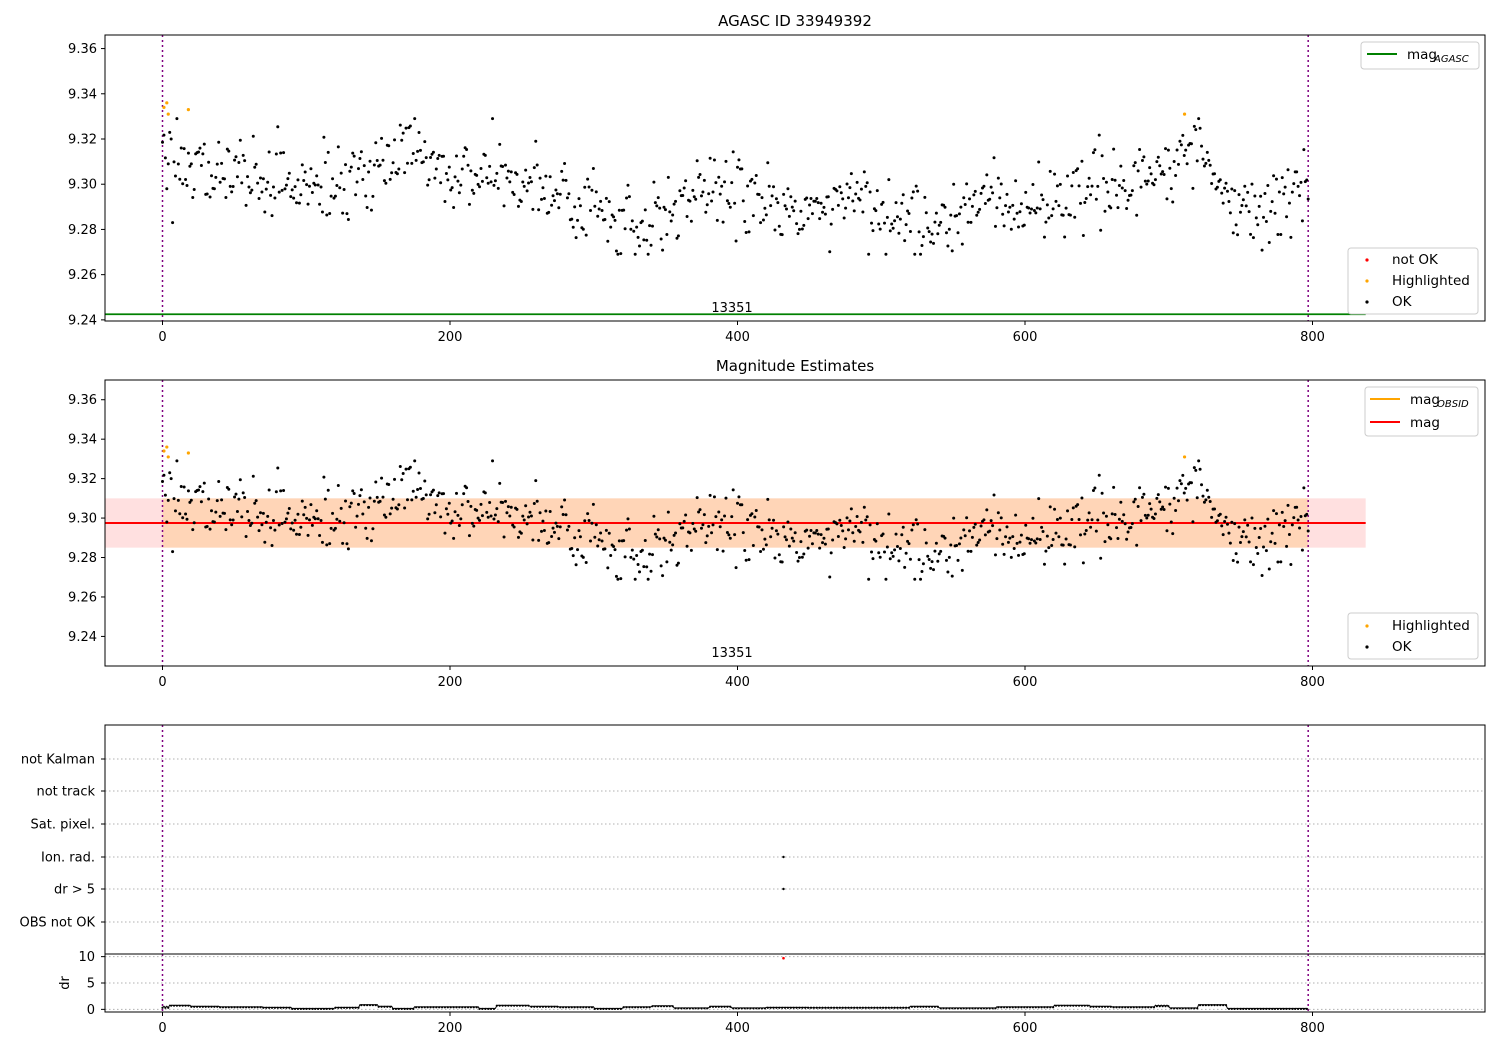 The height and width of the screenshot is (1050, 1500). Describe the element at coordinates (450, 682) in the screenshot. I see `magnitude-xtick-label-200: 200` at that location.